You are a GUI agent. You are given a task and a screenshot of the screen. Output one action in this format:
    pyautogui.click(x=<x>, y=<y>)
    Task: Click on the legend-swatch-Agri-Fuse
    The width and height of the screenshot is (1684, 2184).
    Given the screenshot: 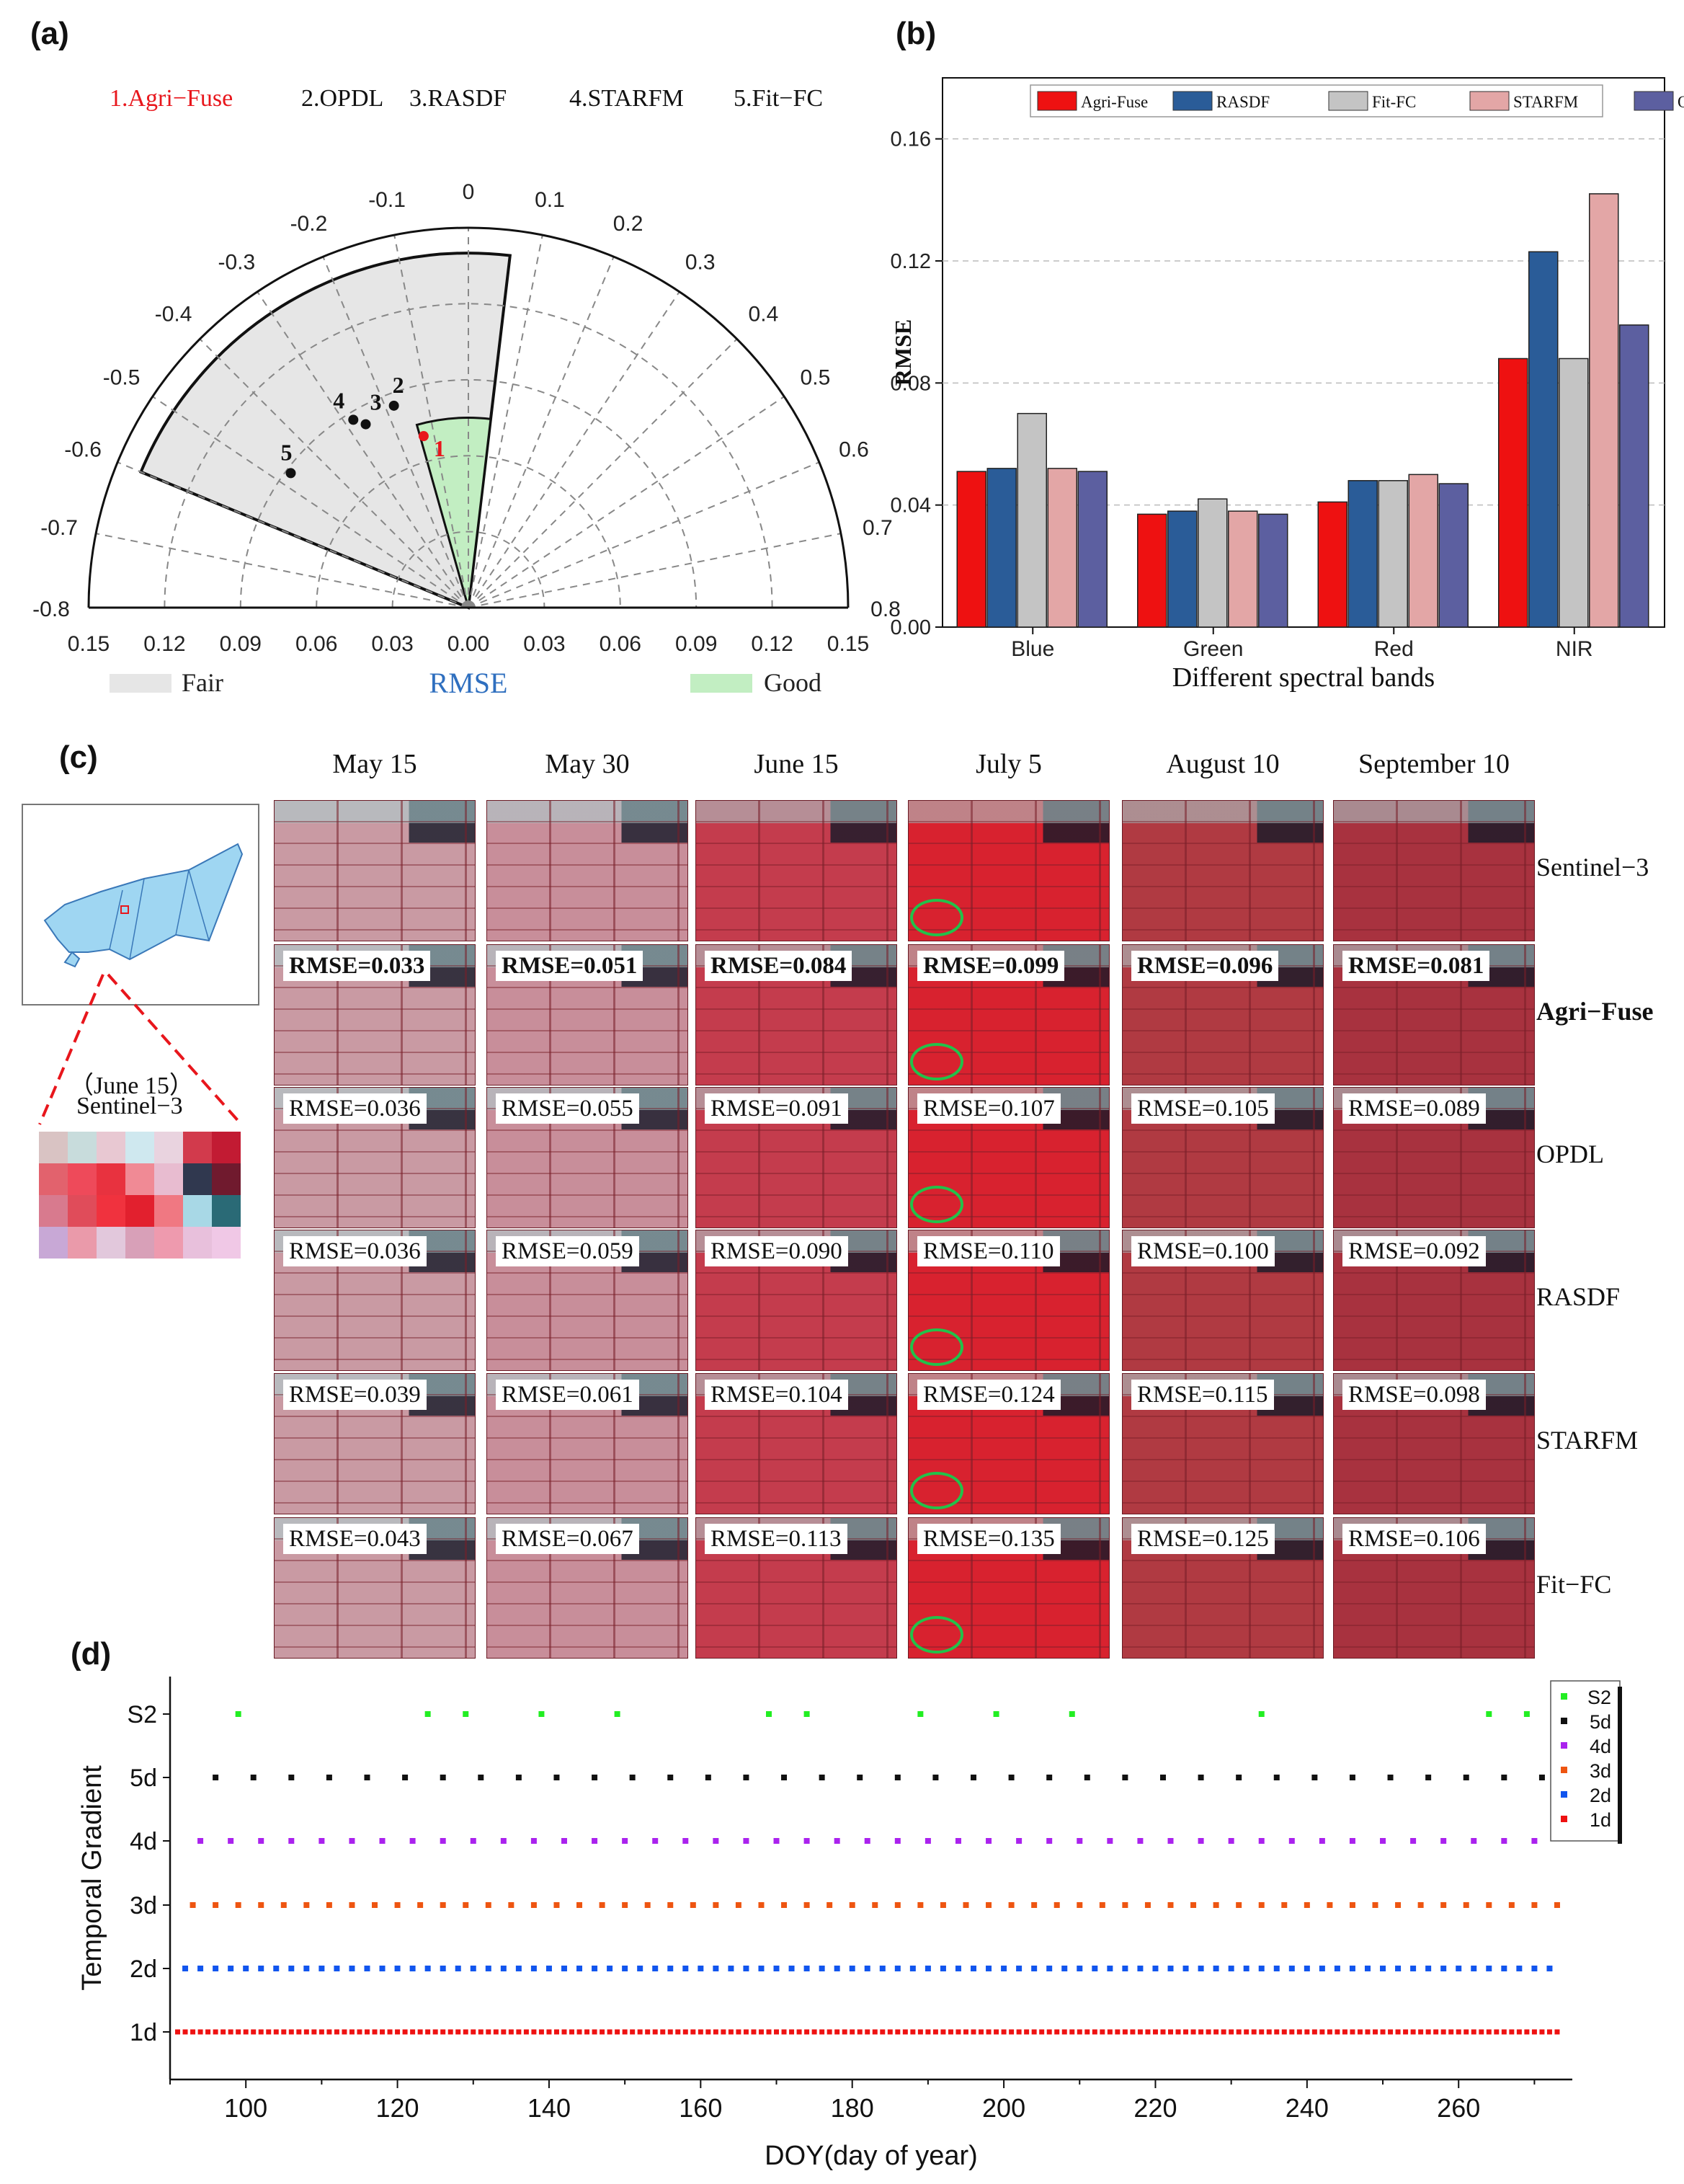 What is the action you would take?
    pyautogui.click(x=1057, y=101)
    